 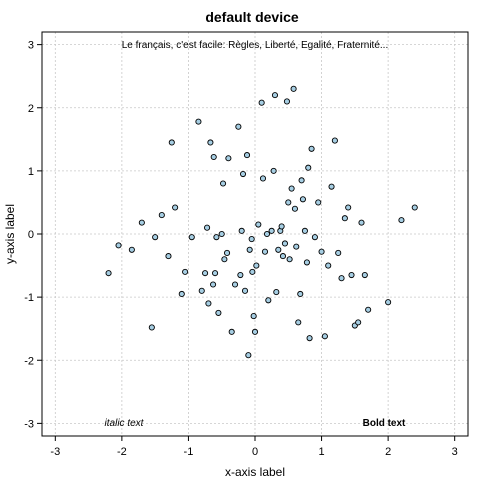 I want to click on x-tick-label: 1, so click(x=322, y=452).